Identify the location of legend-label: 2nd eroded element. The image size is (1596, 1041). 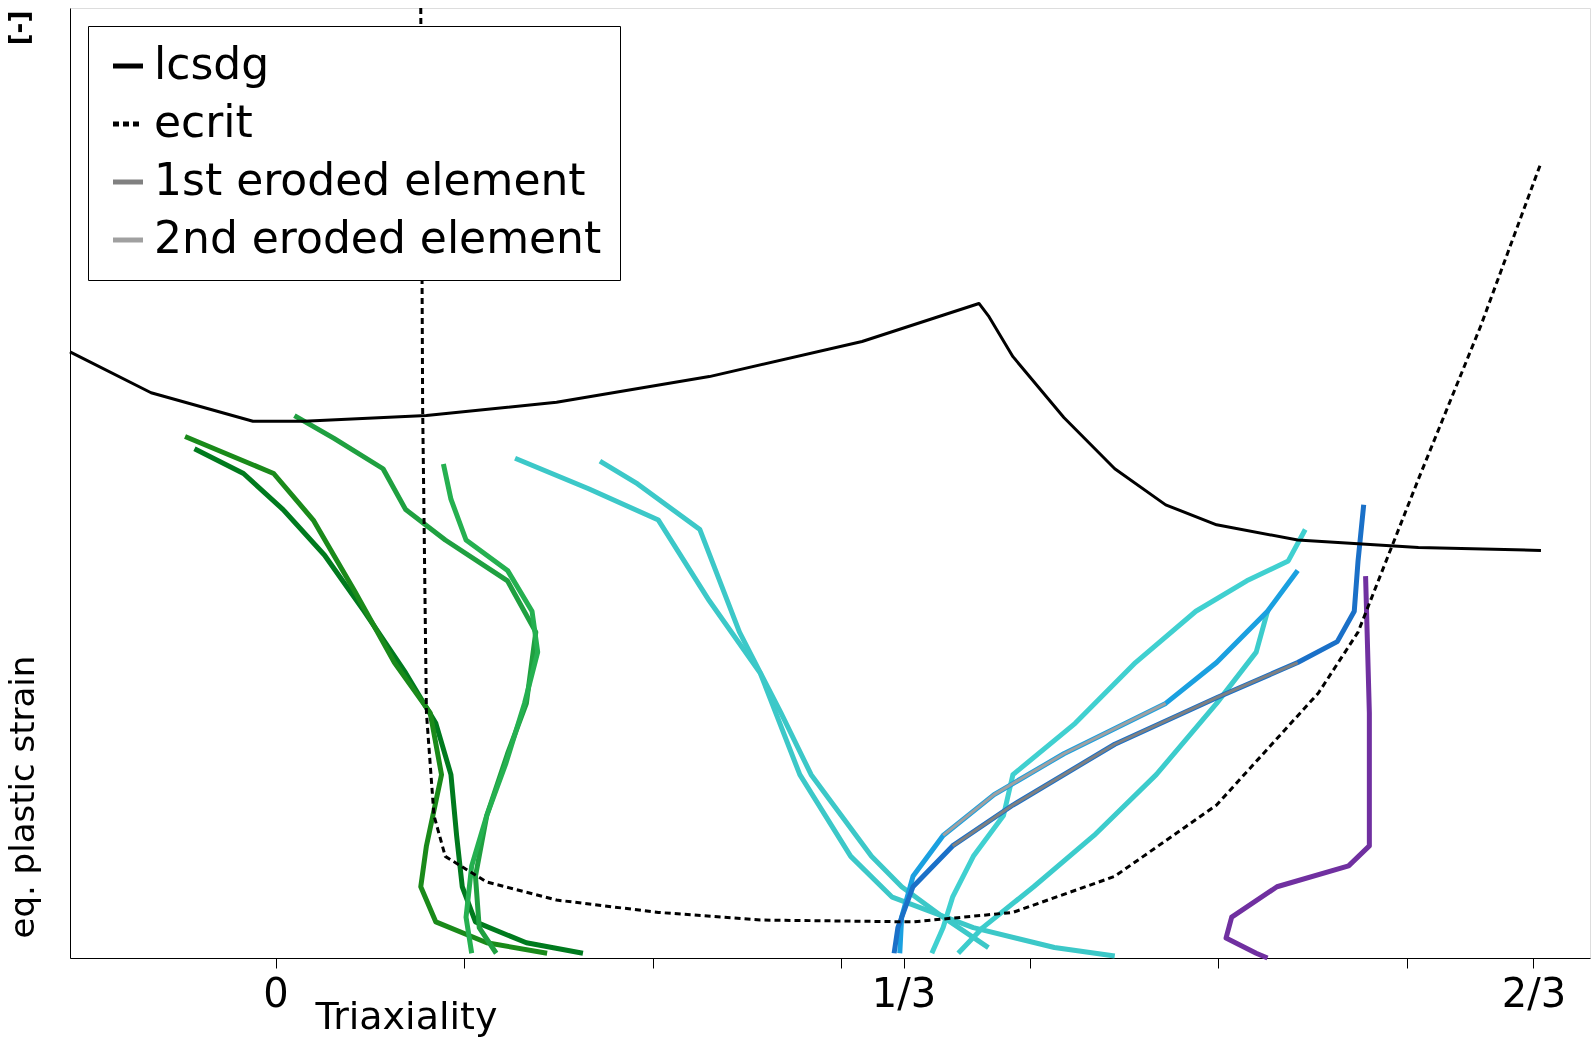
(378, 237).